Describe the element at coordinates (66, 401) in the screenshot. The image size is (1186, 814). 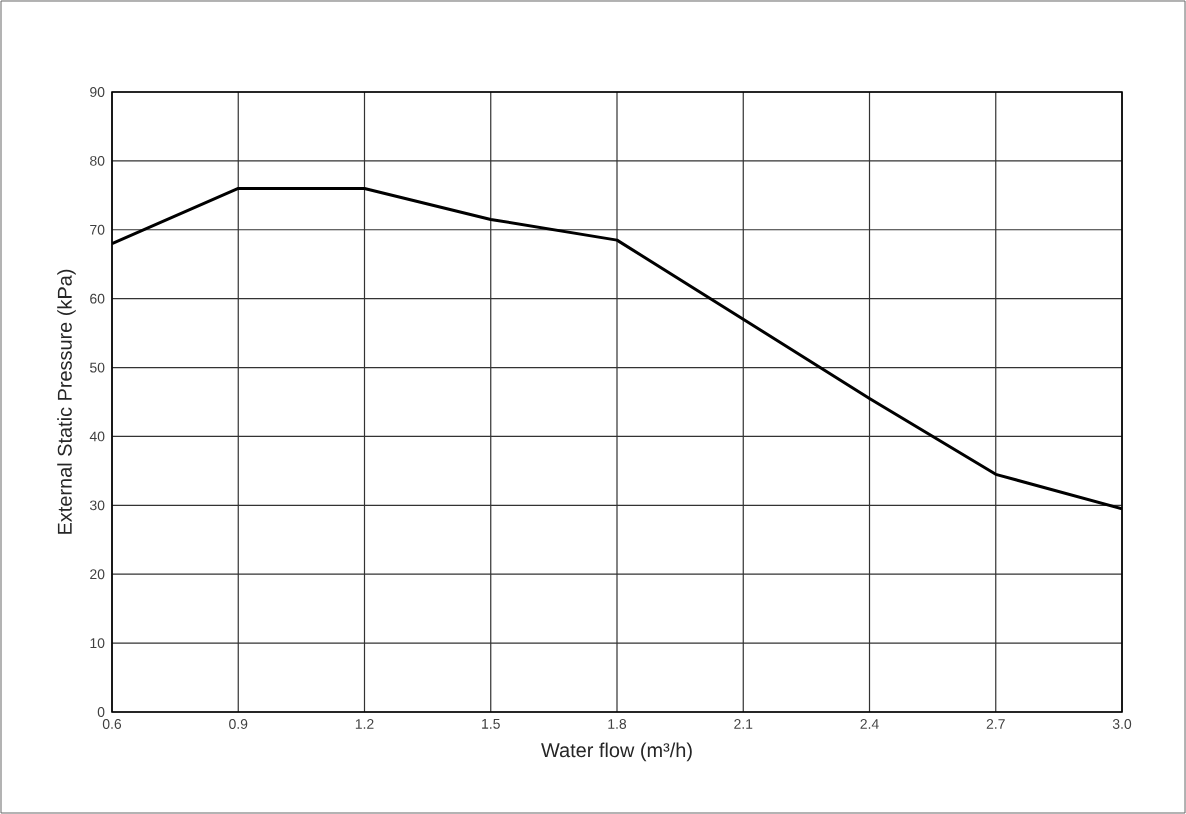
I see `y-axis-title: External Static Pressure (kPa)` at that location.